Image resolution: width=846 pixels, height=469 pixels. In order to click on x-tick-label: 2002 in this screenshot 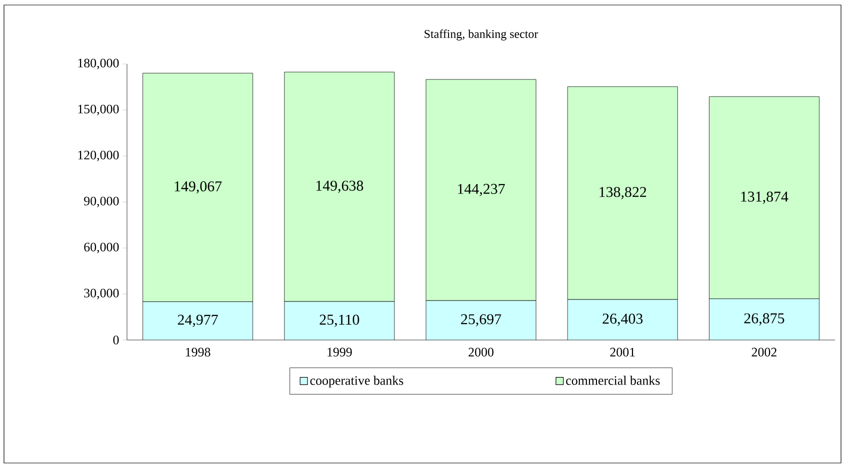, I will do `click(764, 352)`.